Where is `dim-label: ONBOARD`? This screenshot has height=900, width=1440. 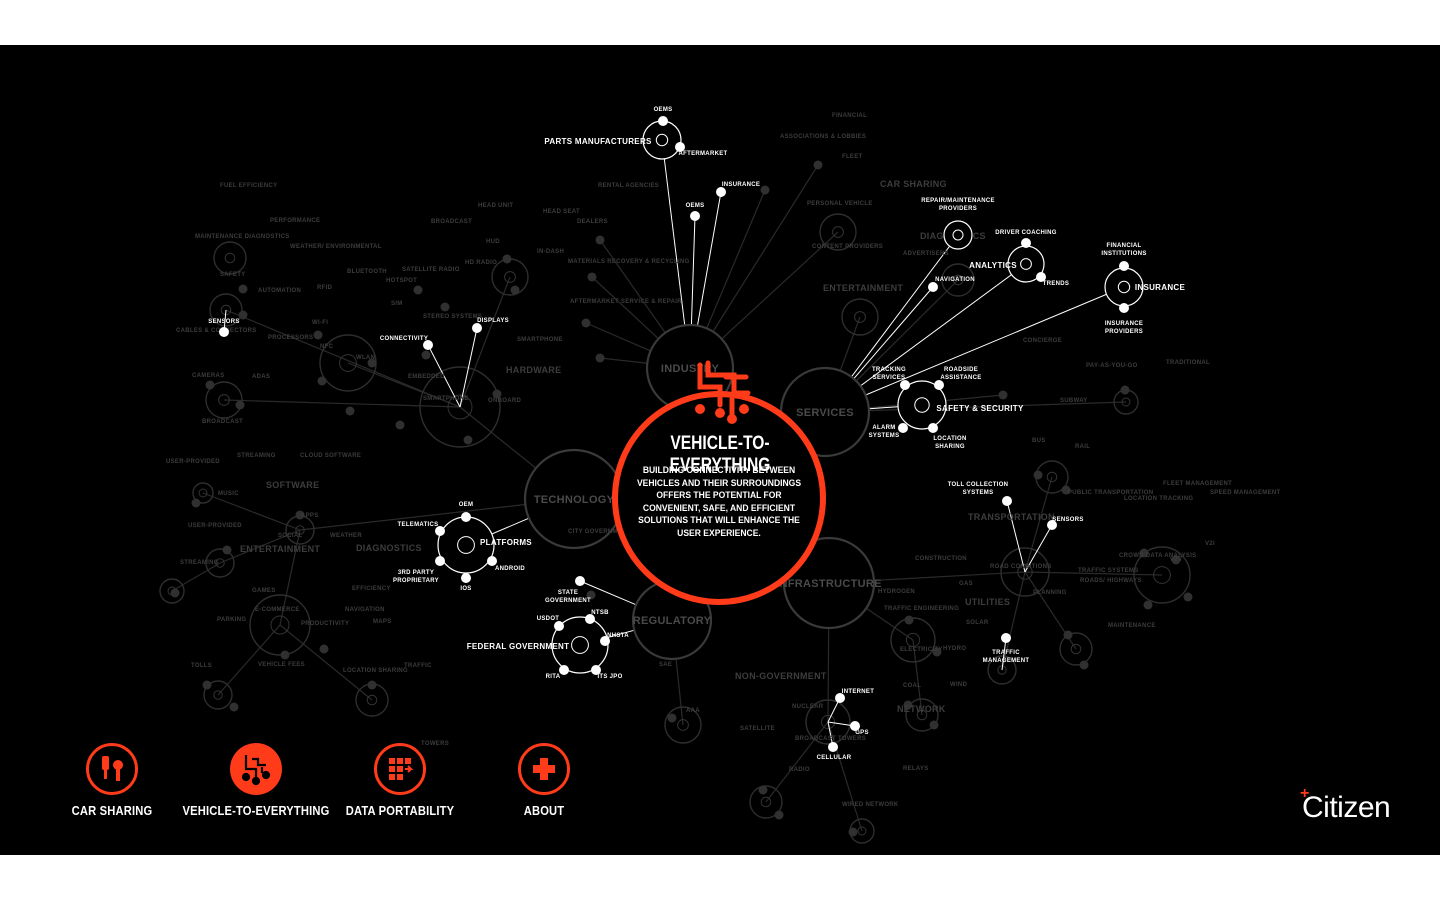
dim-label: ONBOARD is located at coordinates (504, 401).